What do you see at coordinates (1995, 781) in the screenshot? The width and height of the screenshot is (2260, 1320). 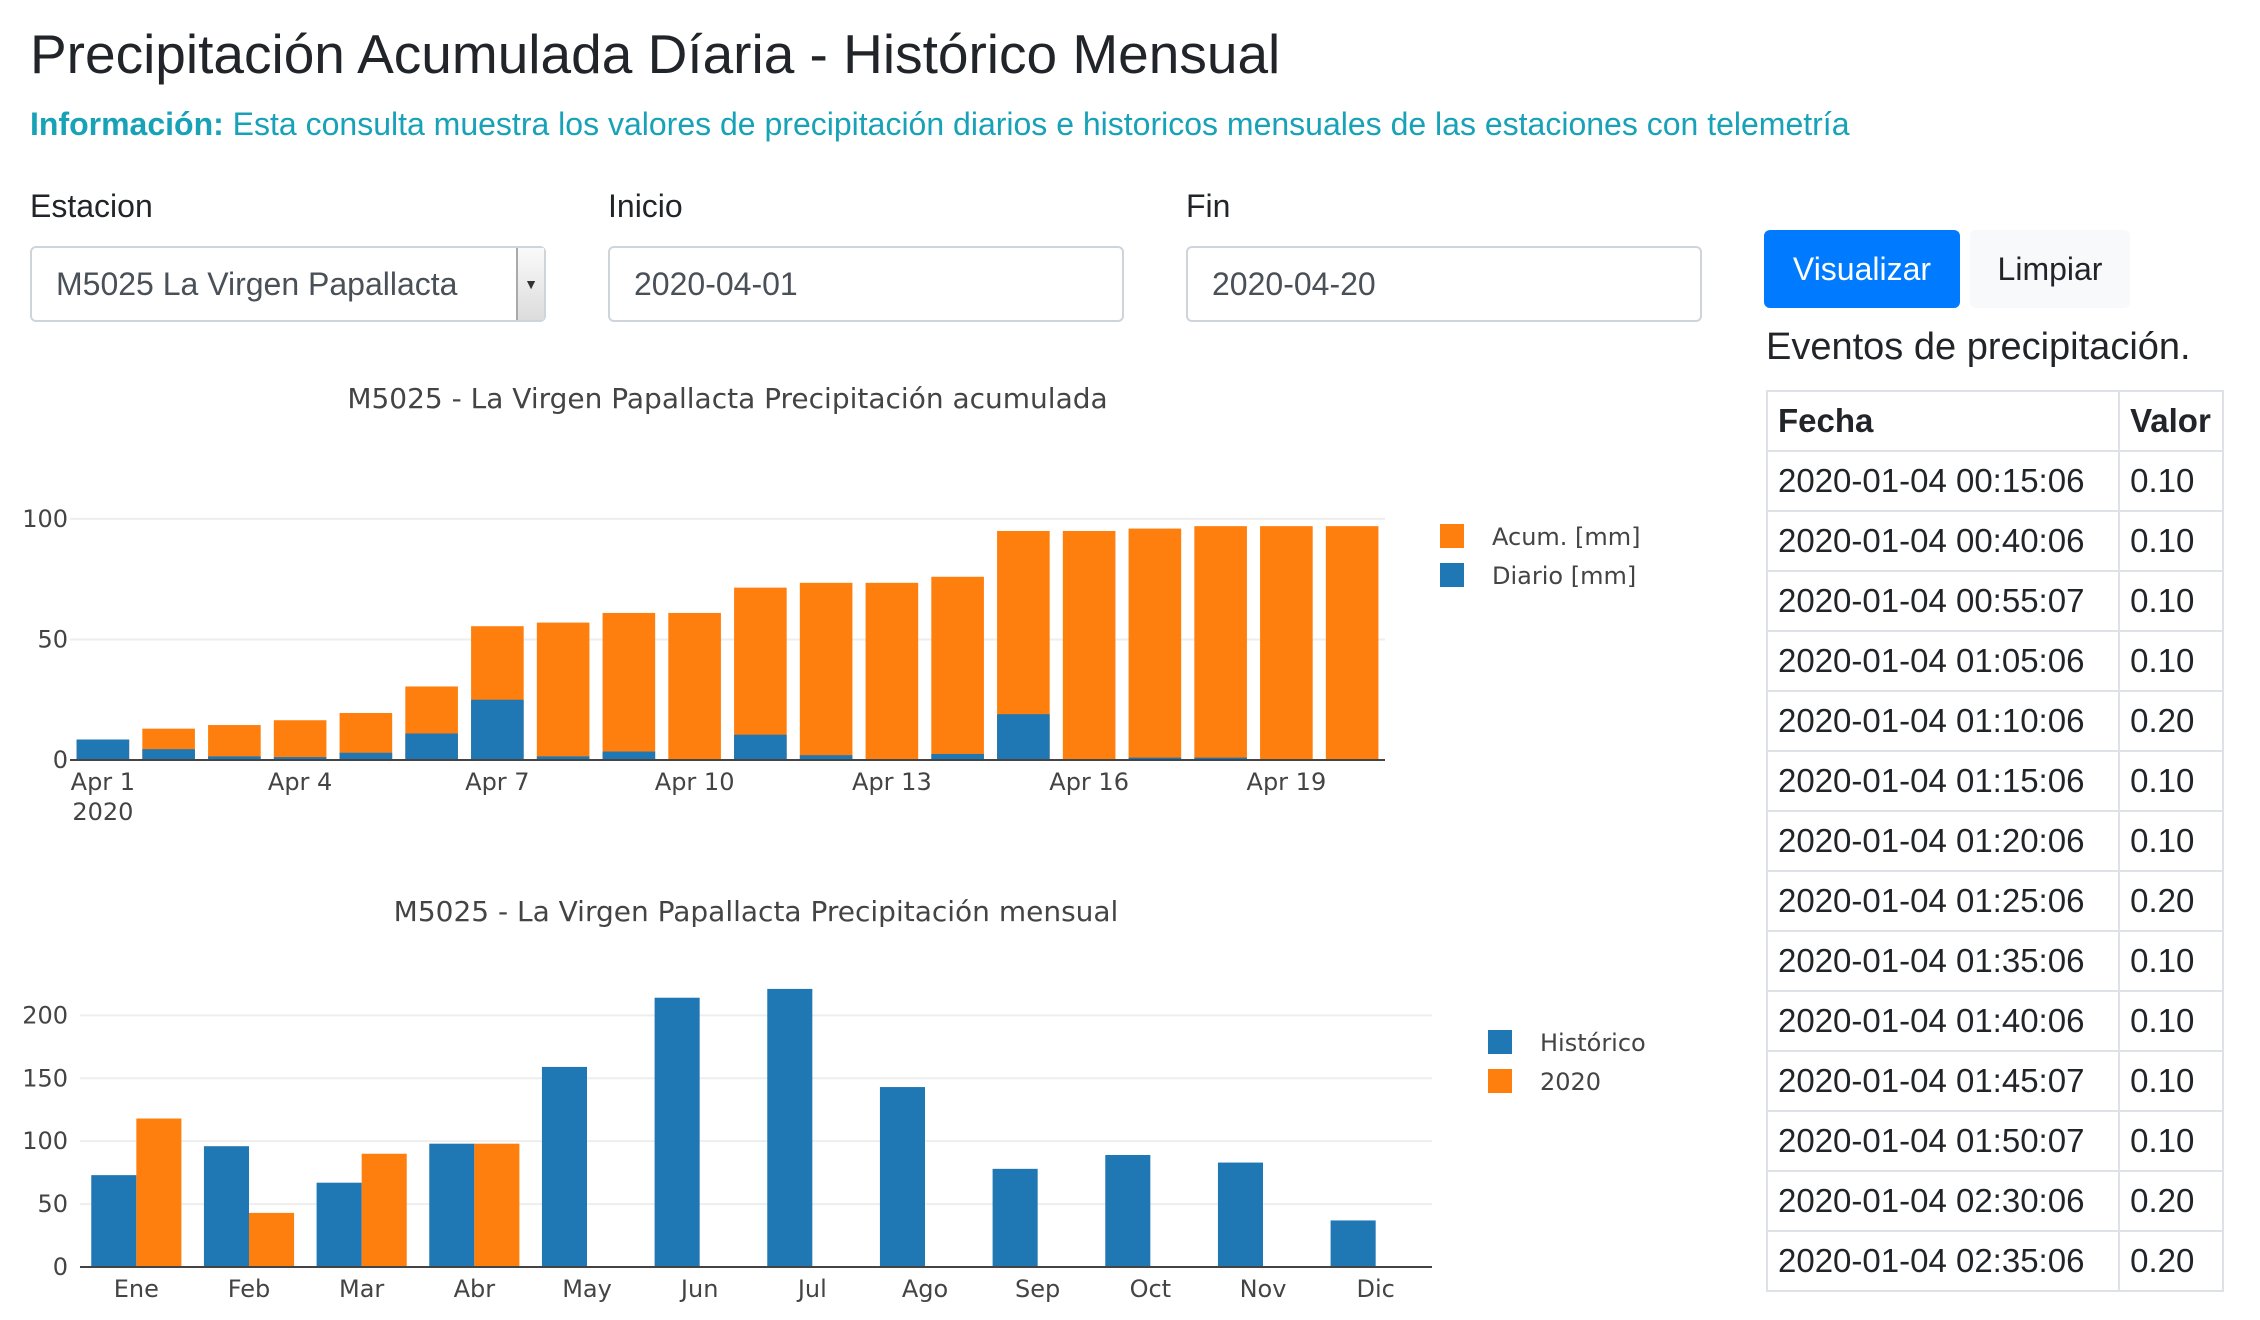 I see `table-row: 2020-01-04 01:15:06 0.10` at bounding box center [1995, 781].